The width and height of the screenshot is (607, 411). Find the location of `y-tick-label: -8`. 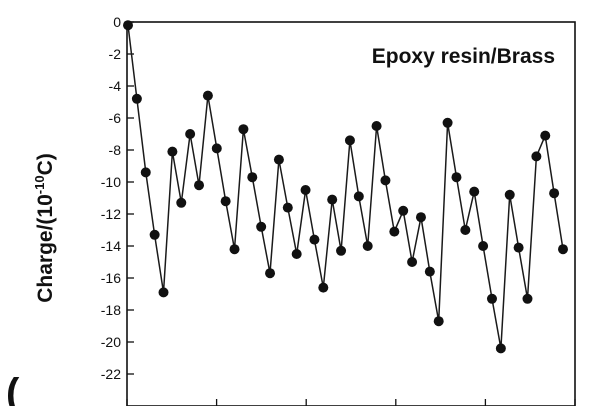

y-tick-label: -8 is located at coordinates (115, 150).